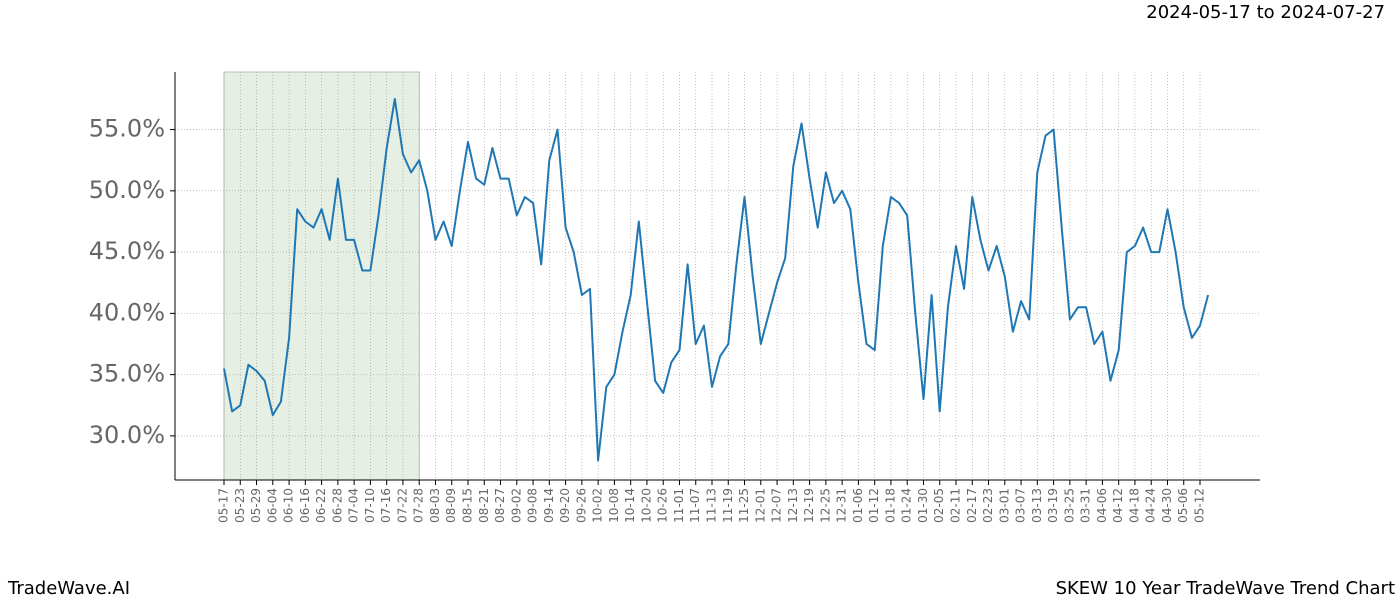 The image size is (1400, 600). Describe the element at coordinates (1134, 505) in the screenshot. I see `x-tick-label: 04-18` at that location.